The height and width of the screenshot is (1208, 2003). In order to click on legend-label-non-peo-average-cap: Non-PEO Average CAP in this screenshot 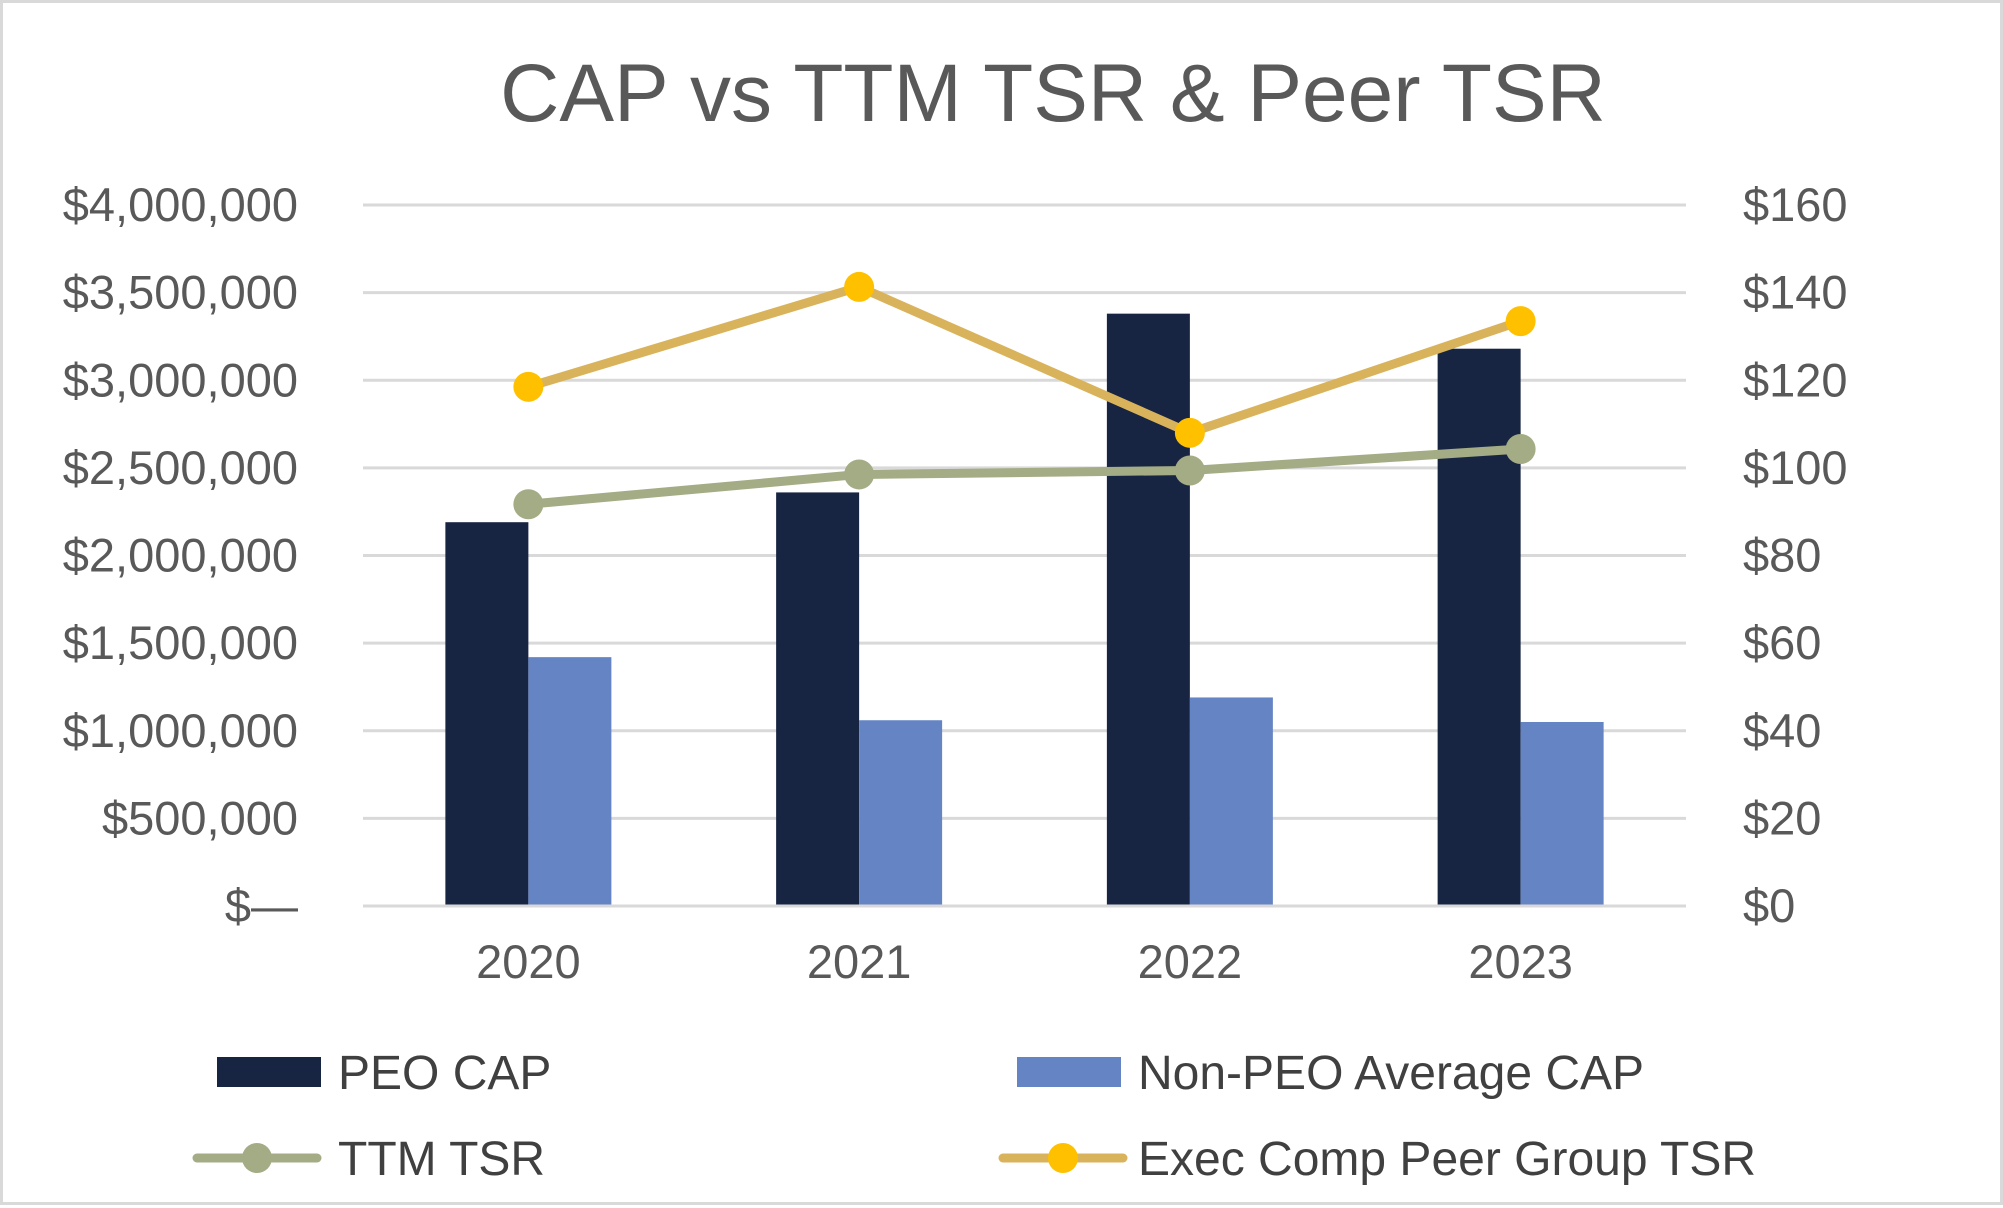, I will do `click(1391, 1073)`.